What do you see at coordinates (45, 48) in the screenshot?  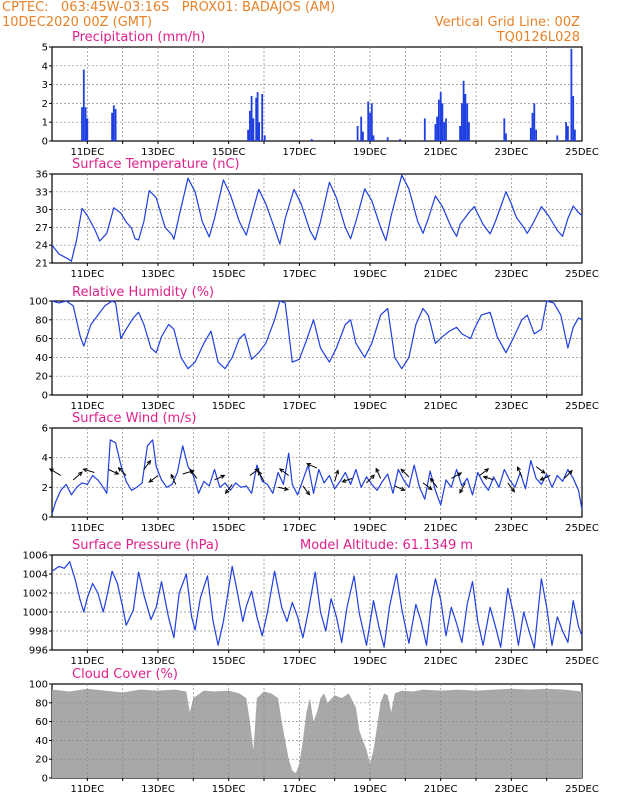 I see `chart-1-ytick-label: 5` at bounding box center [45, 48].